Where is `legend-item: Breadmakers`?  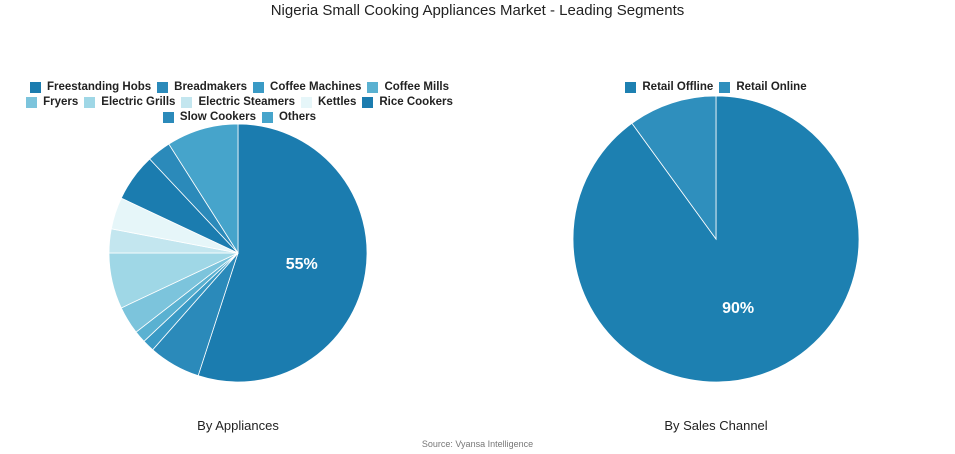 legend-item: Breadmakers is located at coordinates (202, 87).